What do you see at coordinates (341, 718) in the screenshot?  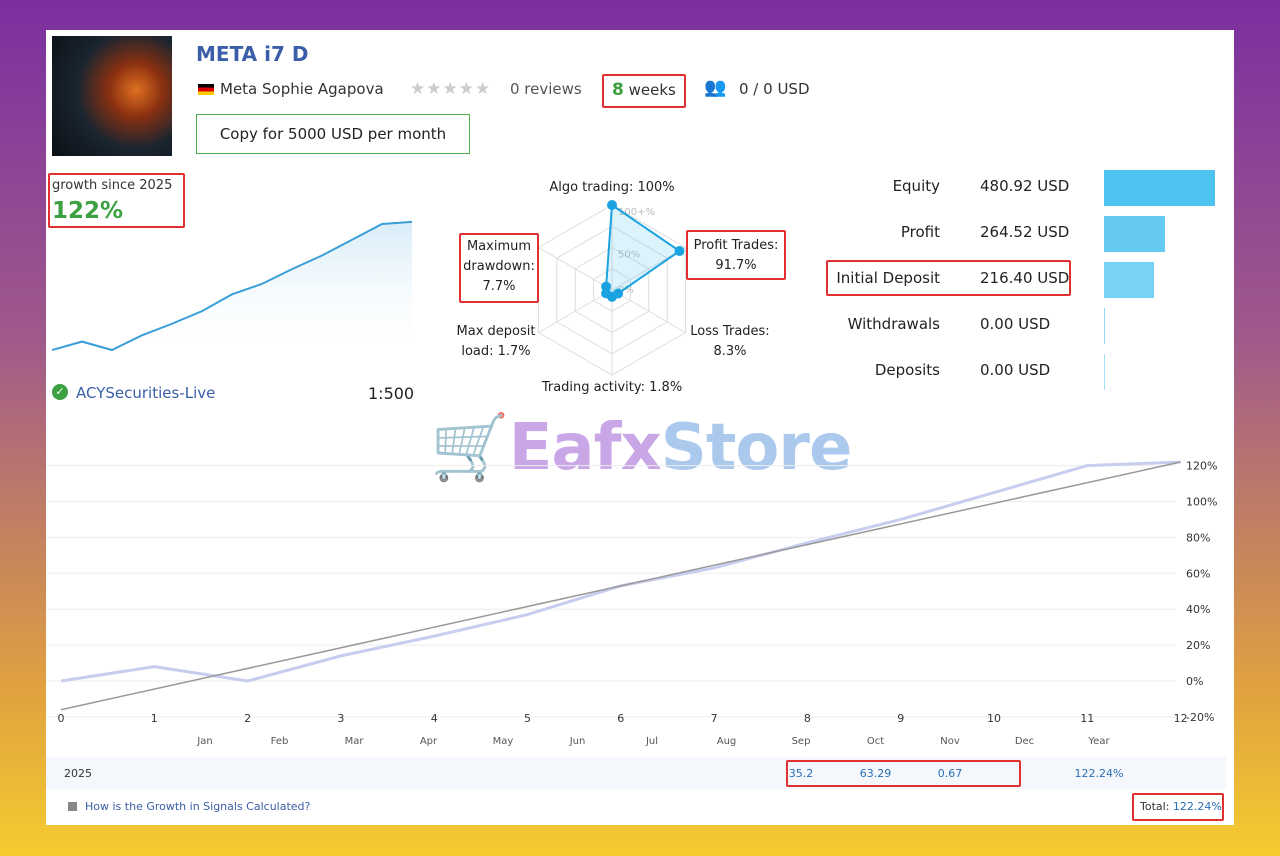 I see `x-tick: 3` at bounding box center [341, 718].